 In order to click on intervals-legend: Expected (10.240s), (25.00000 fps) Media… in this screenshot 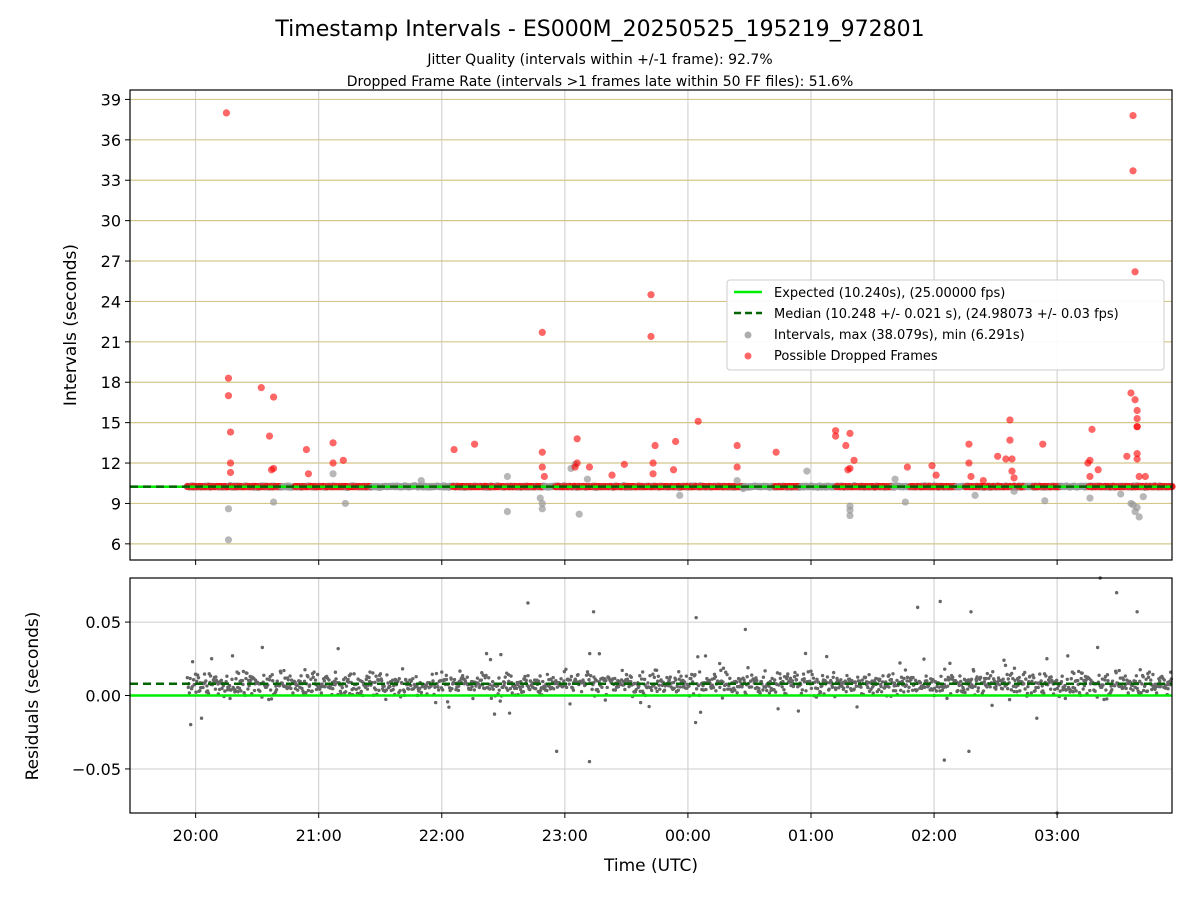, I will do `click(945, 325)`.